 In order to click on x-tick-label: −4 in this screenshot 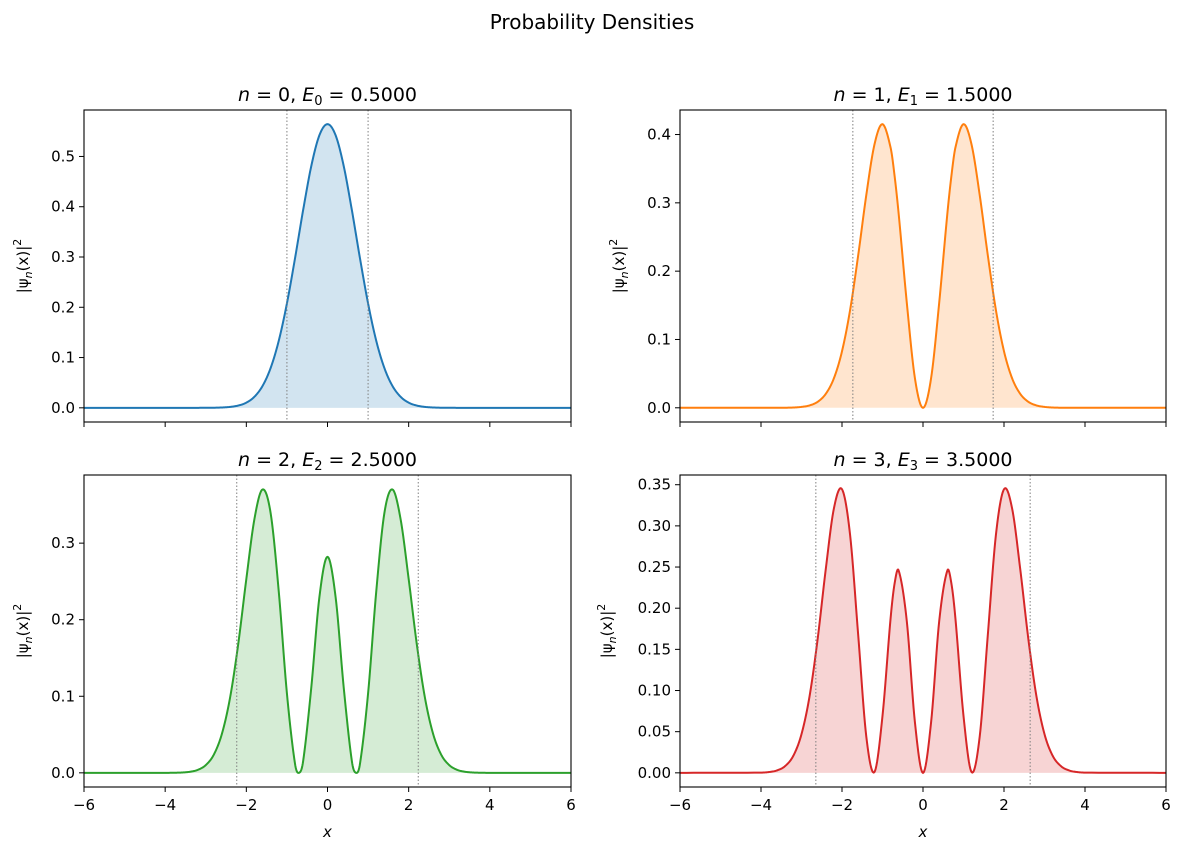, I will do `click(761, 805)`.